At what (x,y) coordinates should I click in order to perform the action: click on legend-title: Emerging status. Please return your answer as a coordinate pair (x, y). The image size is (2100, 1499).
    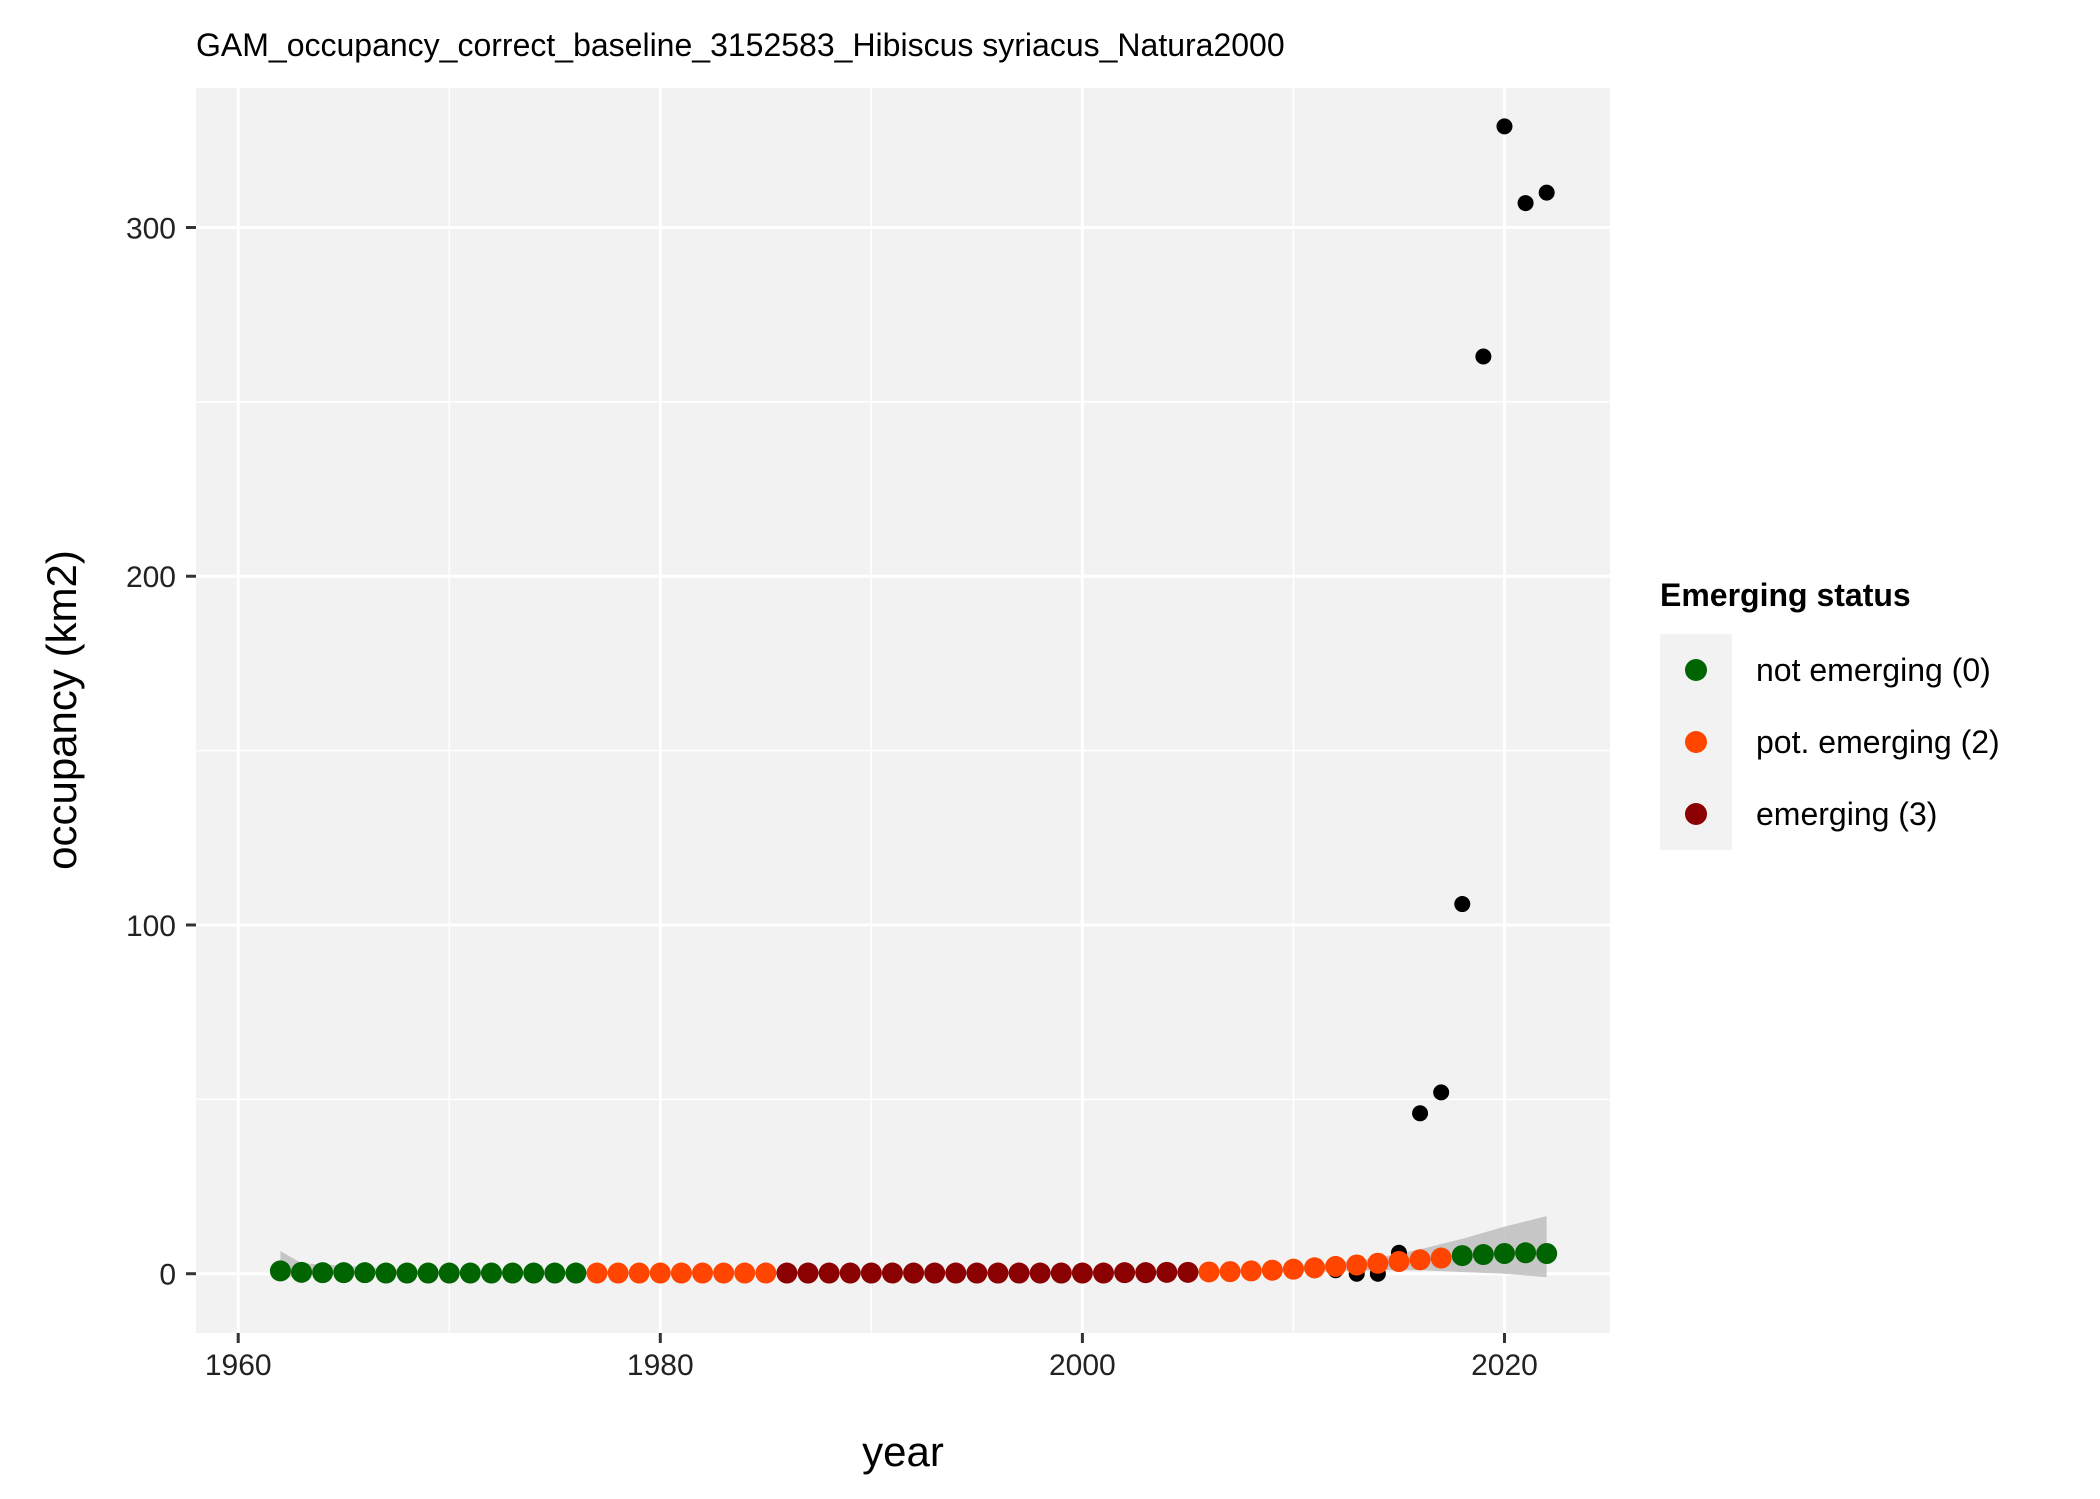
    Looking at the image, I should click on (1785, 595).